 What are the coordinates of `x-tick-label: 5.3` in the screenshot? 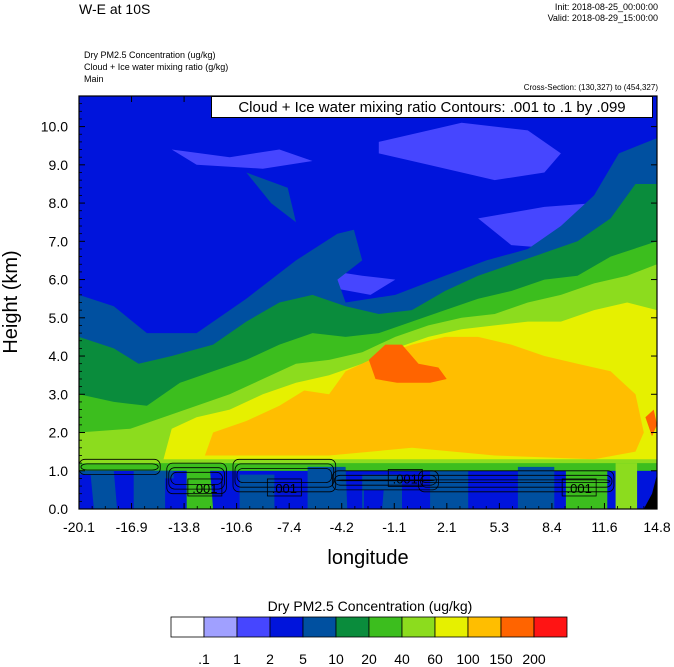 It's located at (500, 527).